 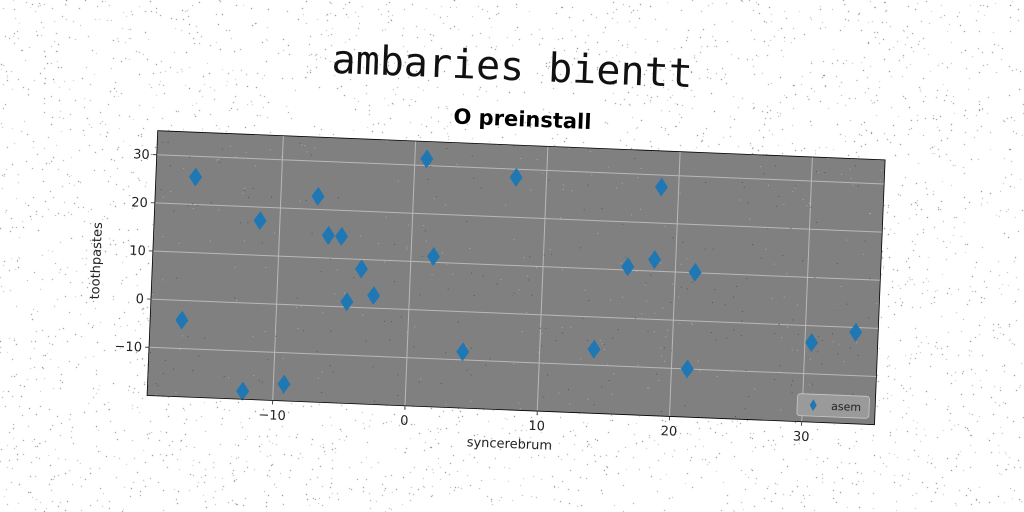 I want to click on y-tick-label: 10, so click(x=137, y=252).